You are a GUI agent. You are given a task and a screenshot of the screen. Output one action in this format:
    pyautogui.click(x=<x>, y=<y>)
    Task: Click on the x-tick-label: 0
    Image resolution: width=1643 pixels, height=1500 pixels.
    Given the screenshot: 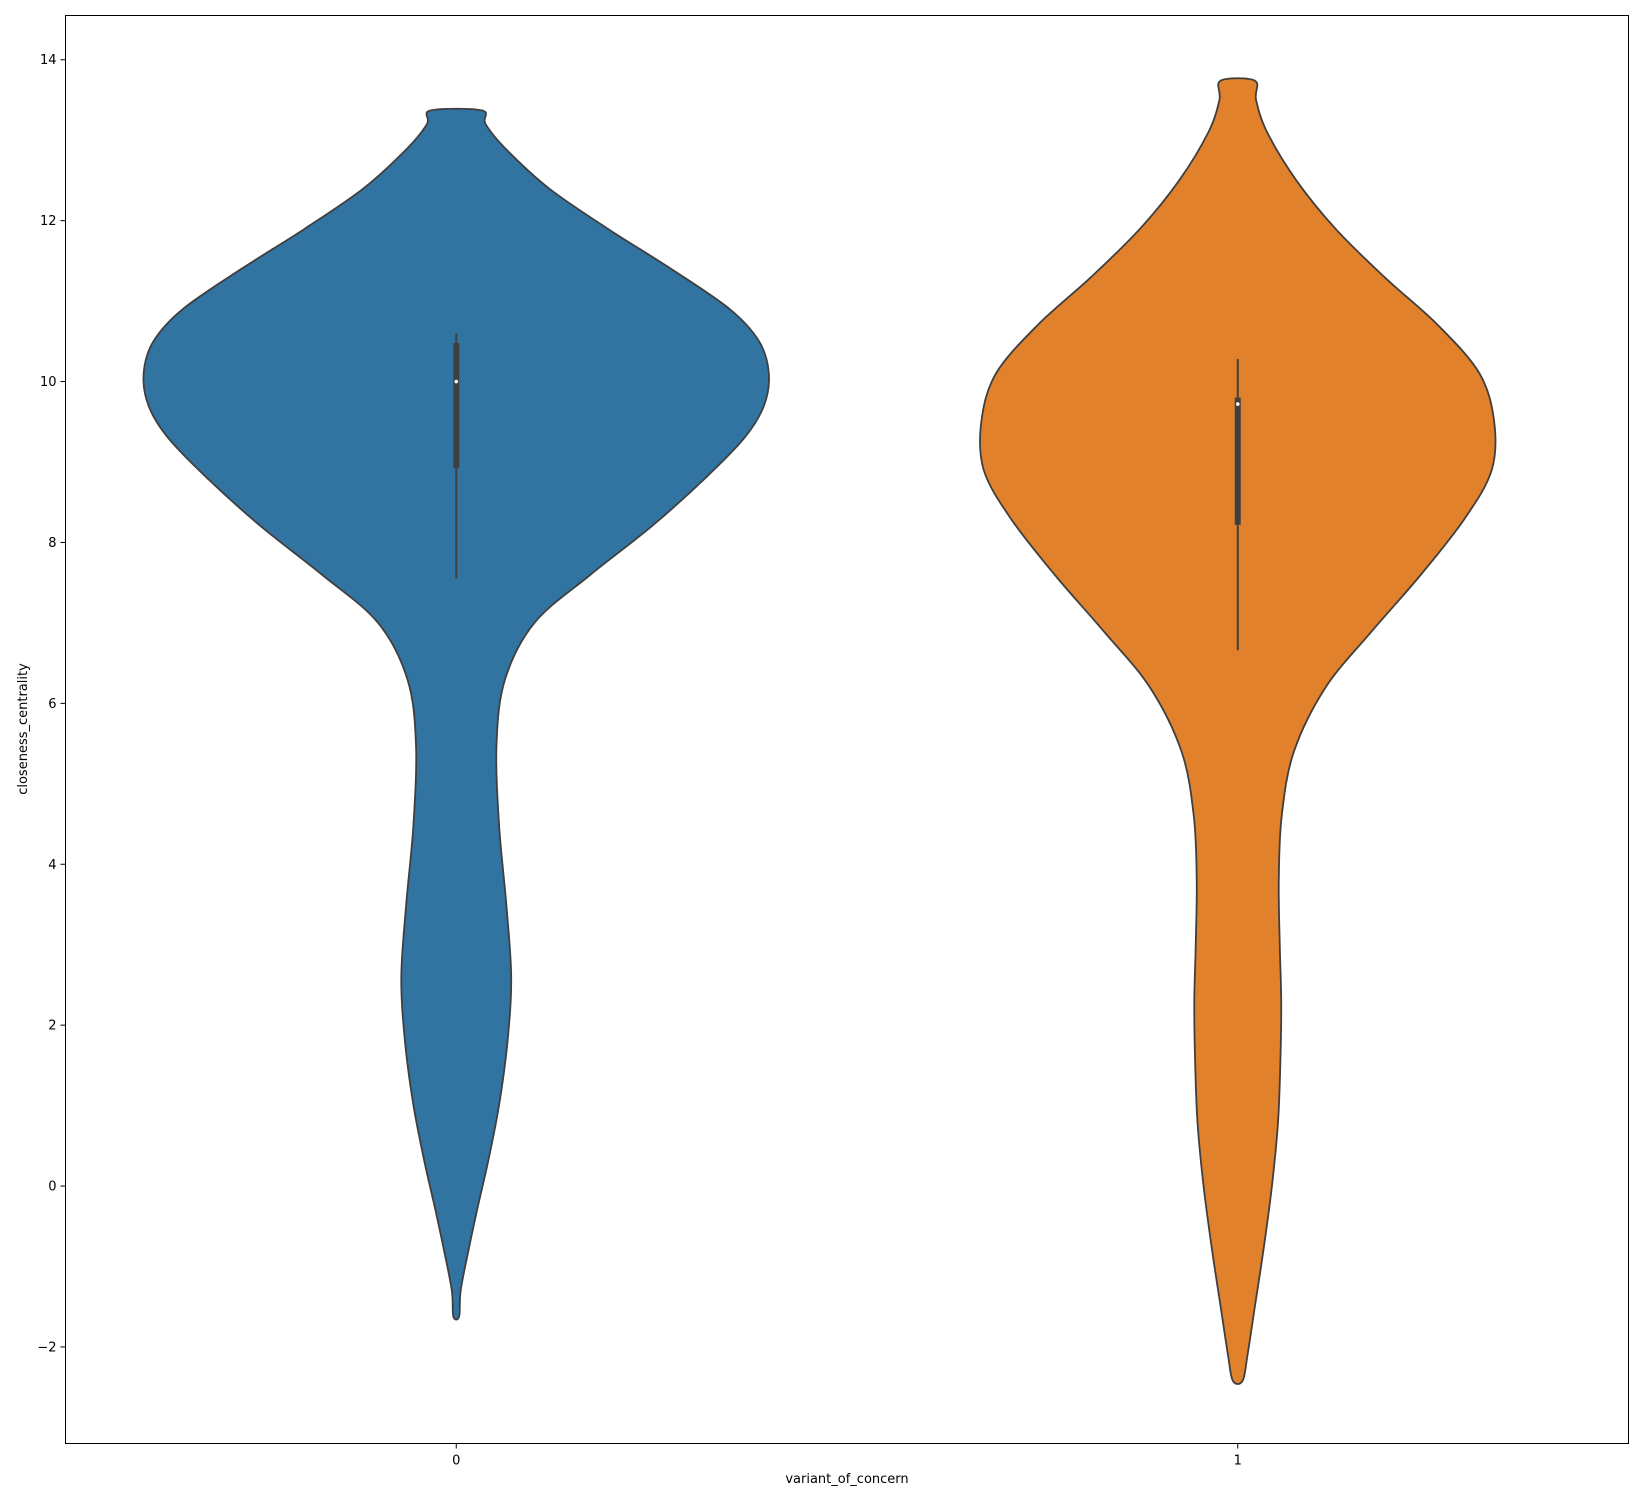 What is the action you would take?
    pyautogui.click(x=456, y=1461)
    